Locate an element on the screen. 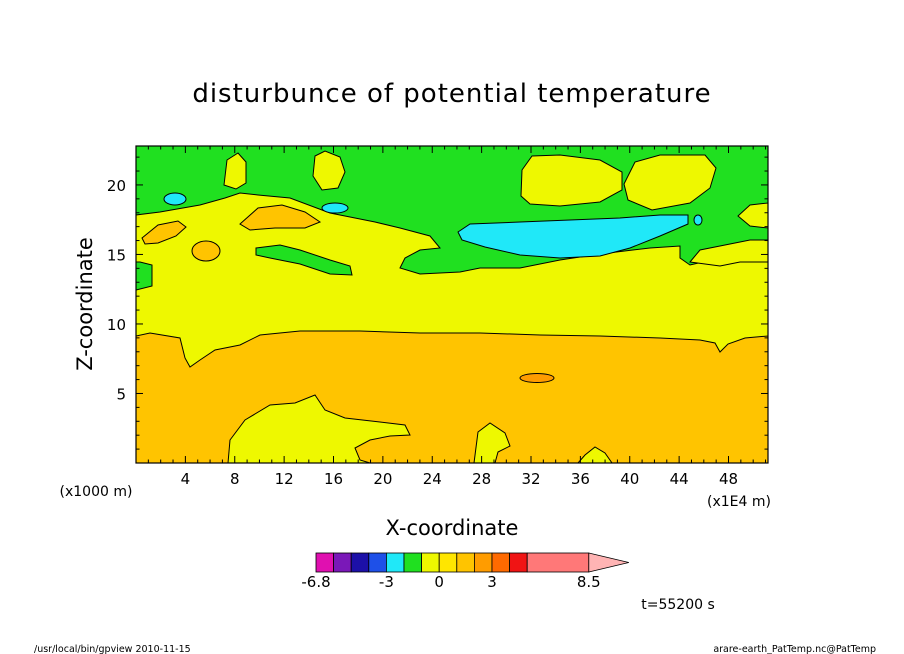 Image resolution: width=904 pixels, height=654 pixels. colorbar-tick-label: -6.8 is located at coordinates (315, 582).